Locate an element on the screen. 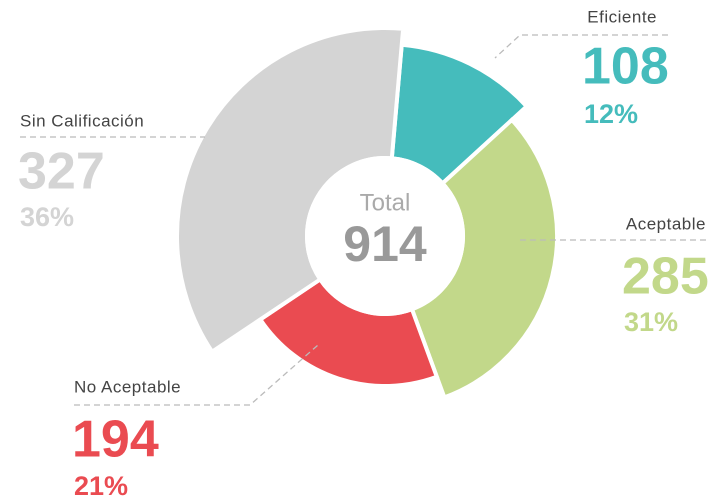 Image resolution: width=713 pixels, height=503 pixels. donut-hole is located at coordinates (385, 236).